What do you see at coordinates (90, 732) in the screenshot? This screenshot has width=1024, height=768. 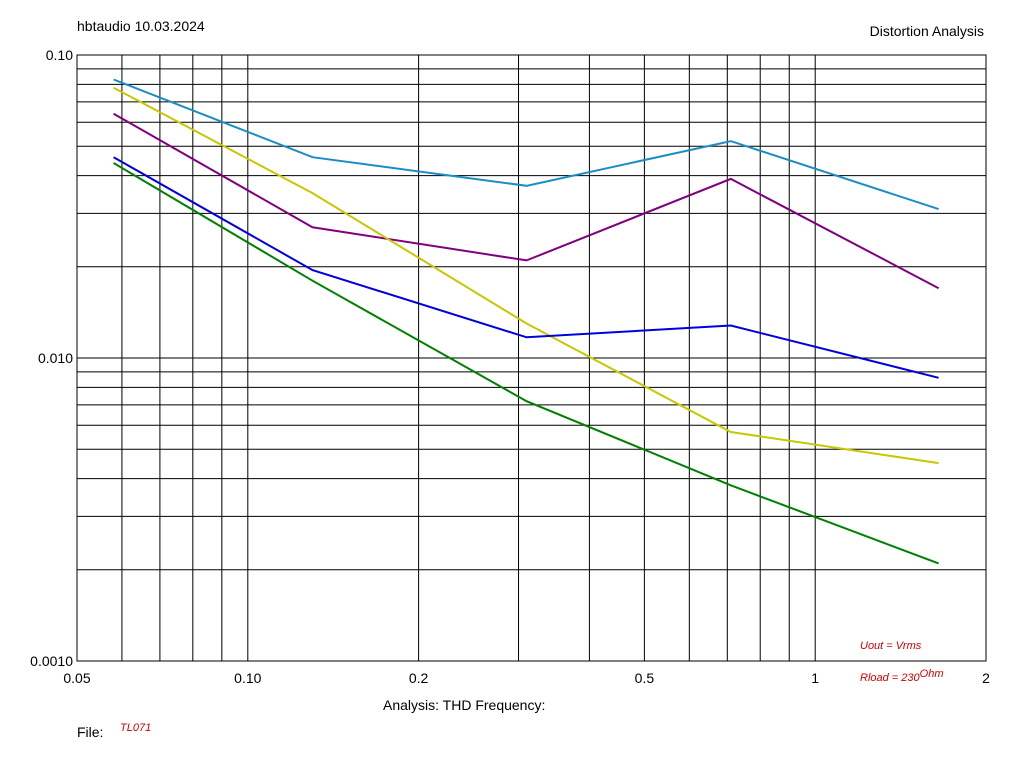 I see `file-label: File:` at bounding box center [90, 732].